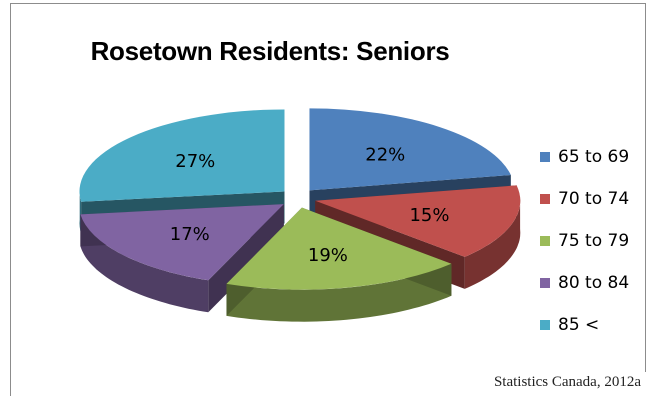 This screenshot has height=396, width=649. I want to click on source-note: Statistics Canada, 2012a, so click(567, 382).